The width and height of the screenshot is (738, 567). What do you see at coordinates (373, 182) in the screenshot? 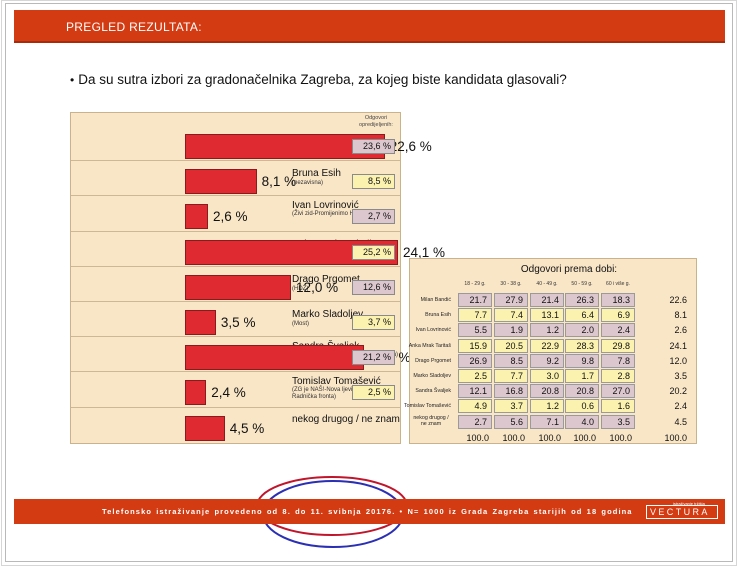
I see `decided-value-box: 8,5 %` at bounding box center [373, 182].